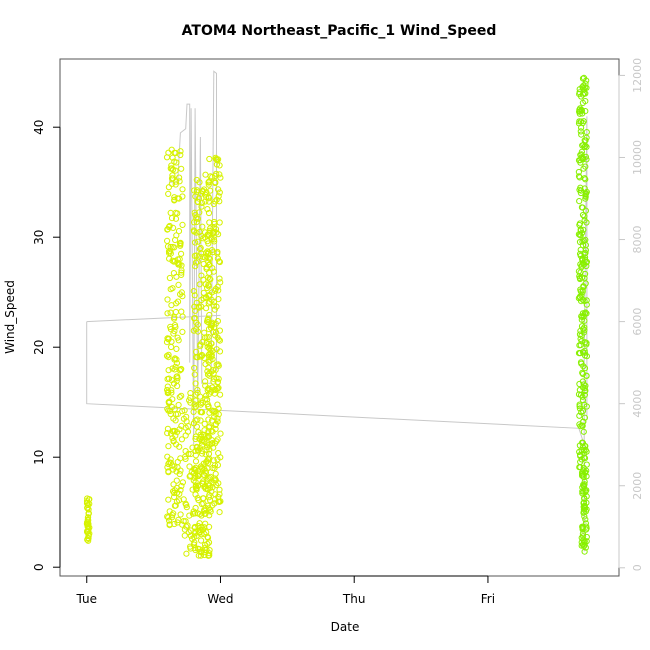 The width and height of the screenshot is (650, 650). I want to click on x-tick-label: Thu, so click(354, 599).